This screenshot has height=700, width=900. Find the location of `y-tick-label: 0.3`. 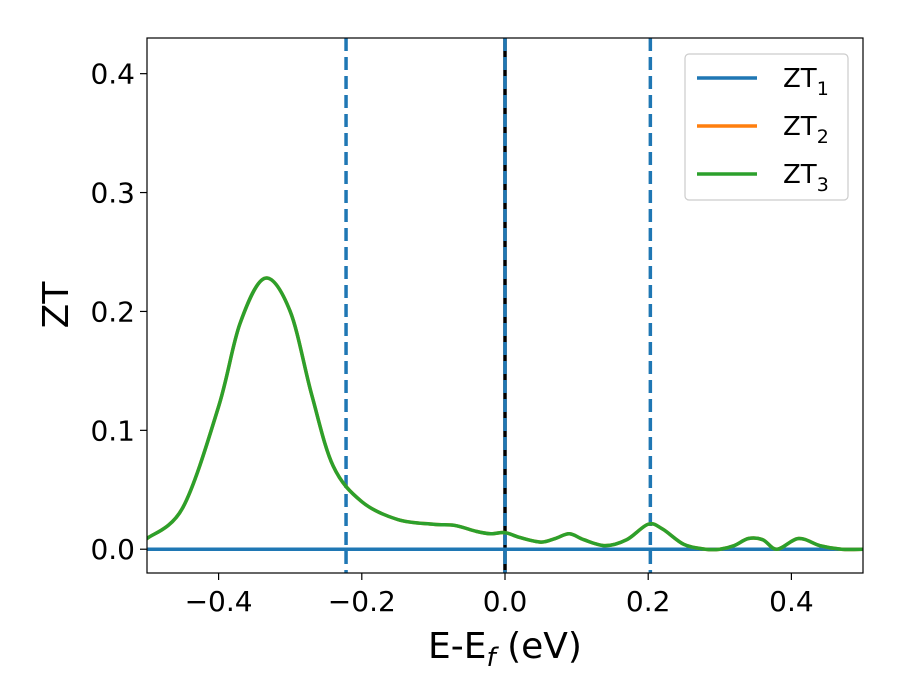

y-tick-label: 0.3 is located at coordinates (112, 193).